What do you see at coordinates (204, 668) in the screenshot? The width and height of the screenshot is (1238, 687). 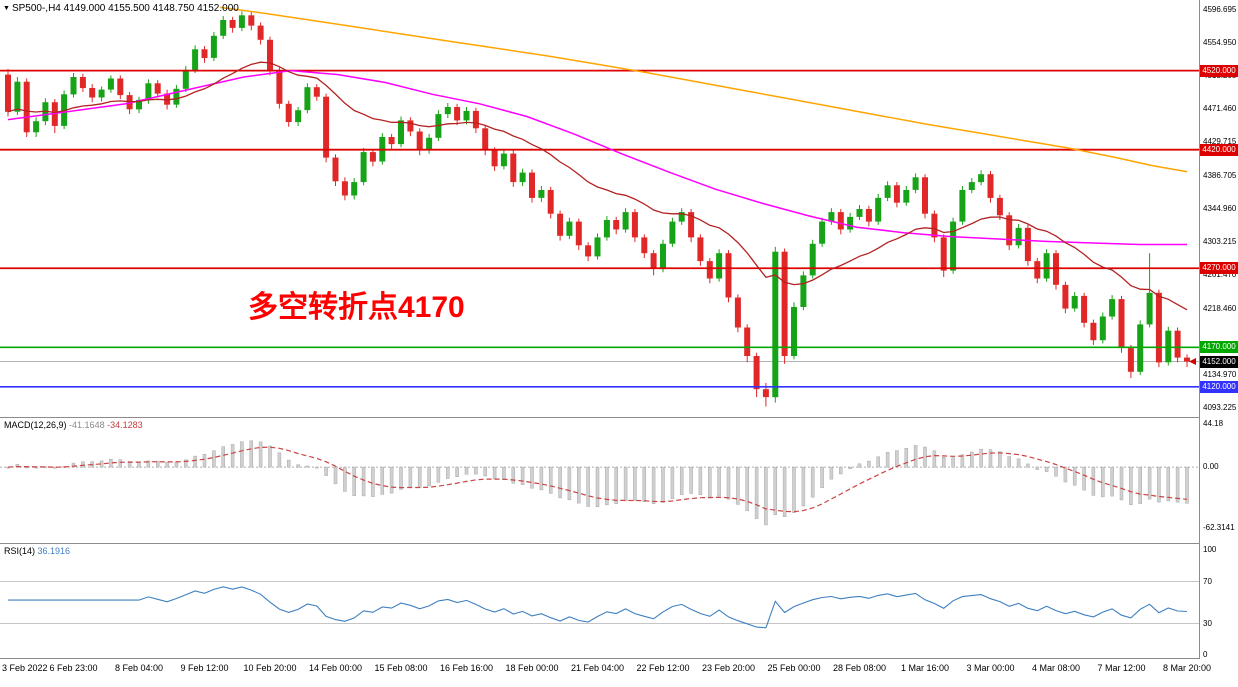 I see `time-label: 9 Feb 12:00` at bounding box center [204, 668].